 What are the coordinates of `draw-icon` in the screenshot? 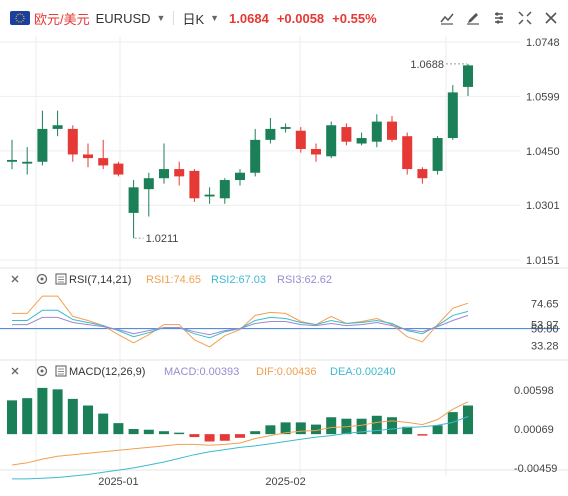 It's located at (473, 18).